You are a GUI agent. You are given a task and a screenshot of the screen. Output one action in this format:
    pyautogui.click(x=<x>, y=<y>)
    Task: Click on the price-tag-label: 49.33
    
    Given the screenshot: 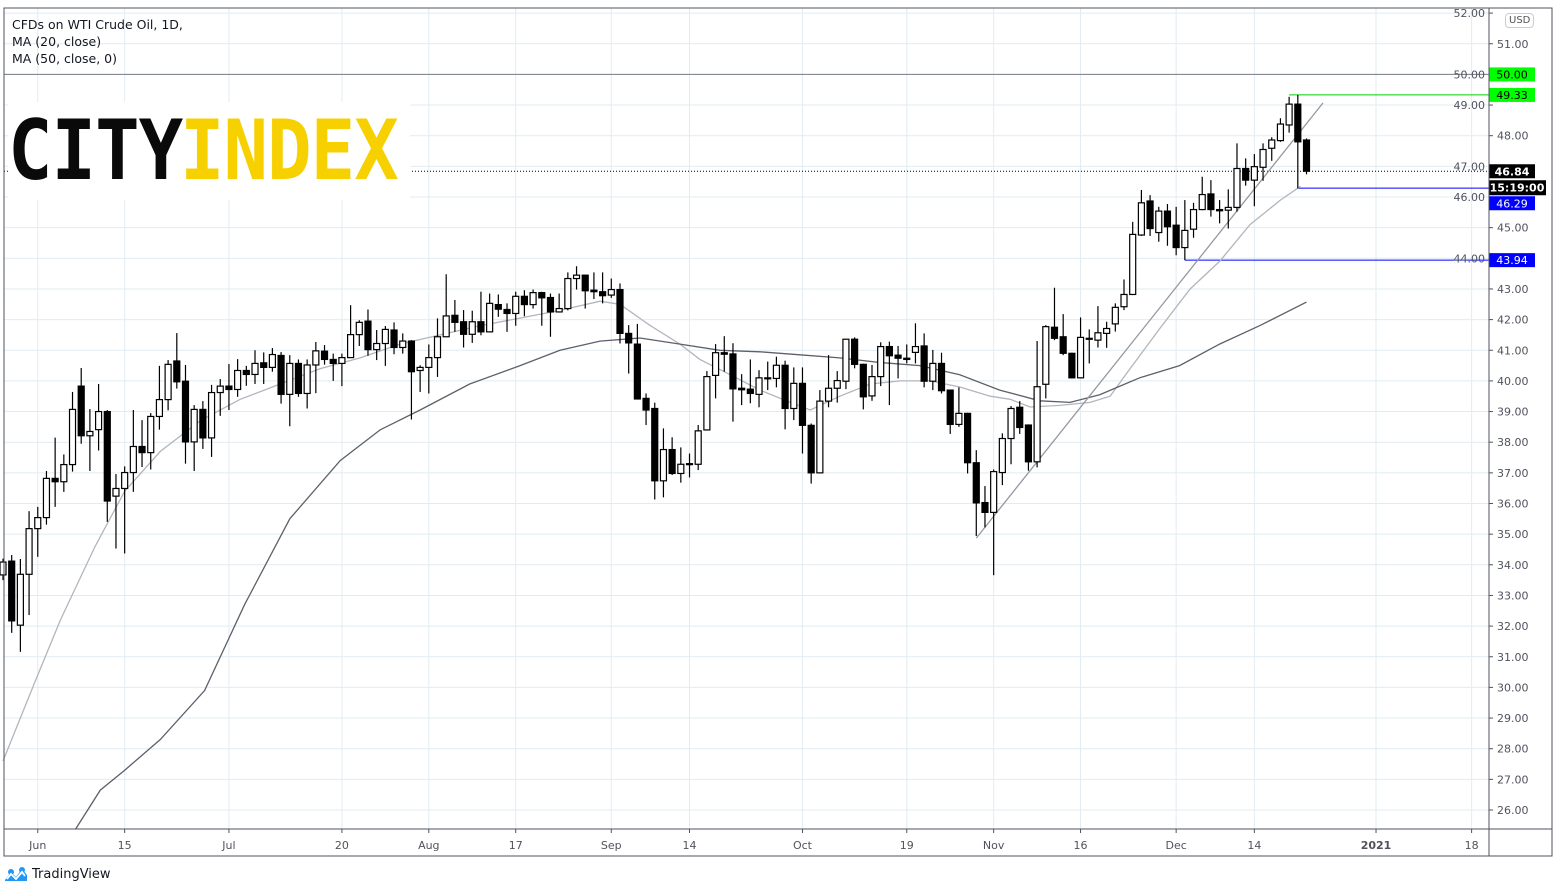 What is the action you would take?
    pyautogui.click(x=1512, y=95)
    